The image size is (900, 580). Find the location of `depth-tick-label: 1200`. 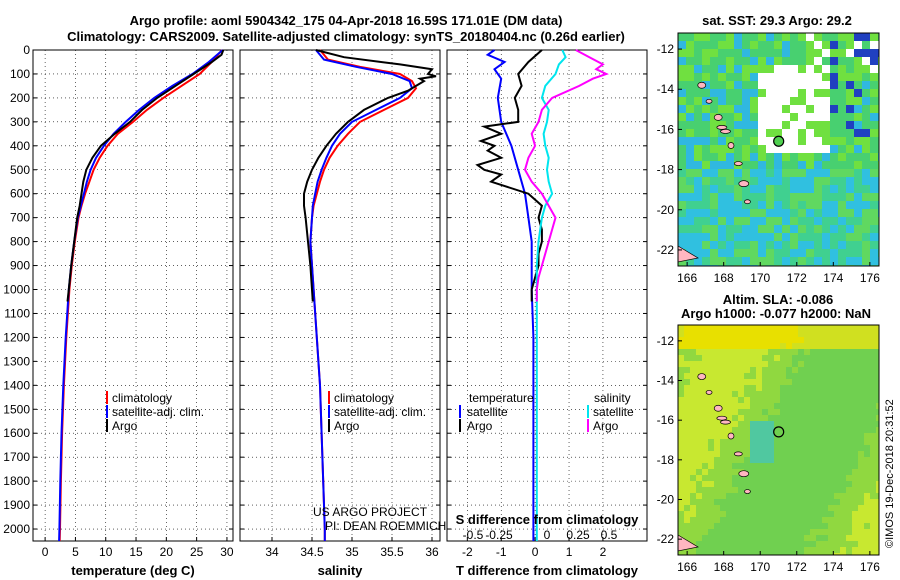

depth-tick-label: 1200 is located at coordinates (16, 337).